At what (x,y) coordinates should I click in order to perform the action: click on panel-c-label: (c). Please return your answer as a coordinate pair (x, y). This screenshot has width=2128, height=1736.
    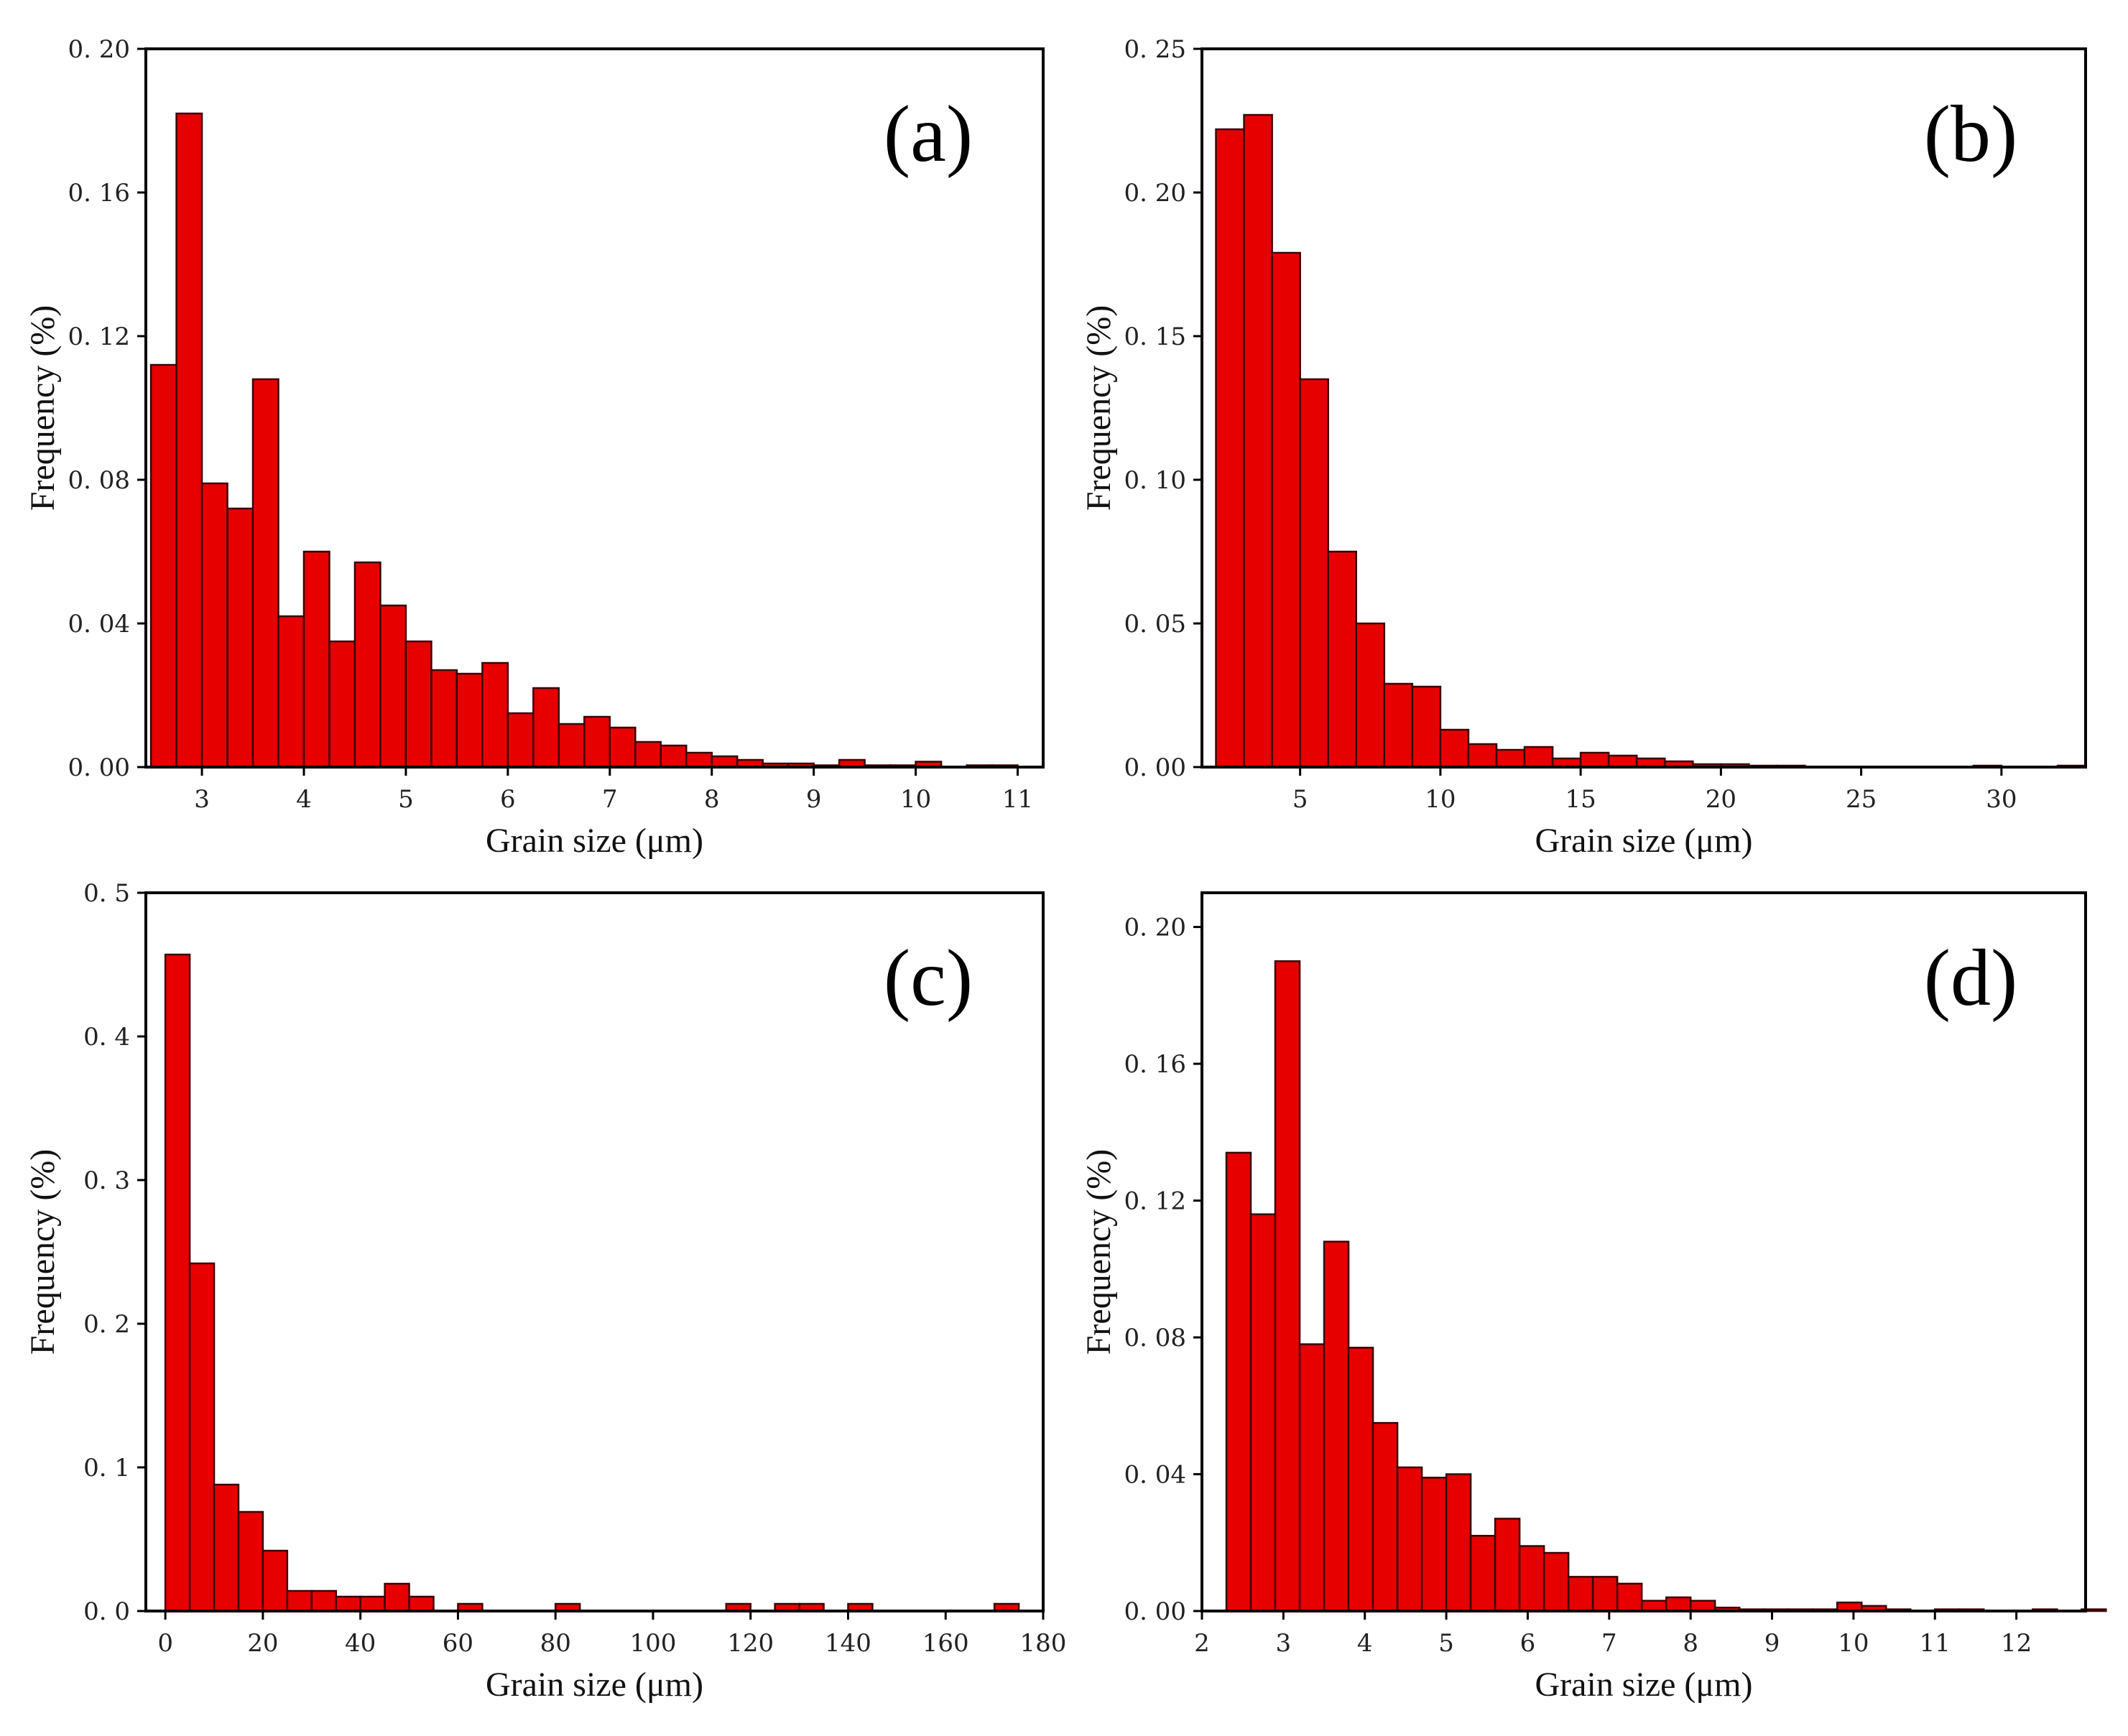
    Looking at the image, I should click on (929, 978).